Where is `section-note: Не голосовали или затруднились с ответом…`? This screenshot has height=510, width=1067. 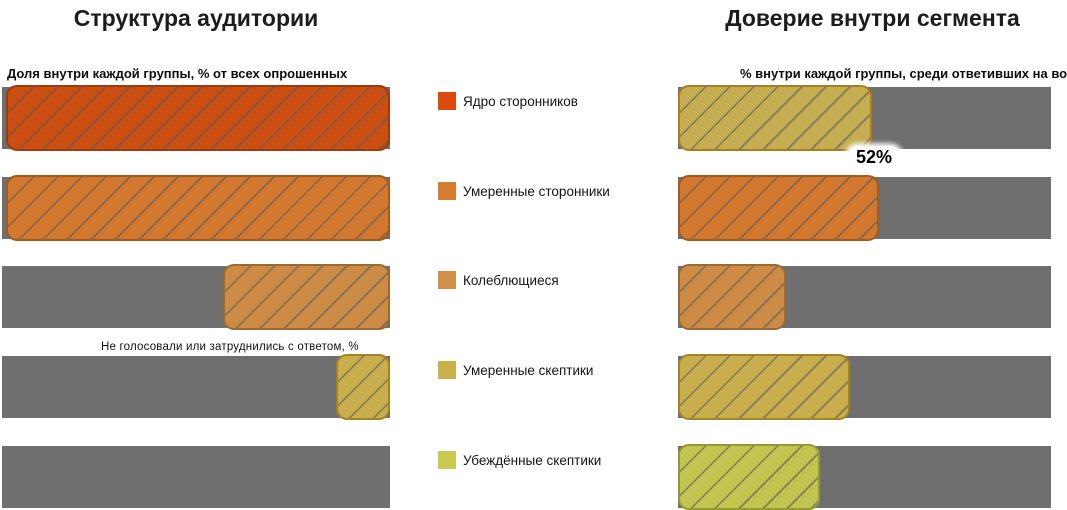
section-note: Не голосовали или затруднились с ответом… is located at coordinates (230, 347).